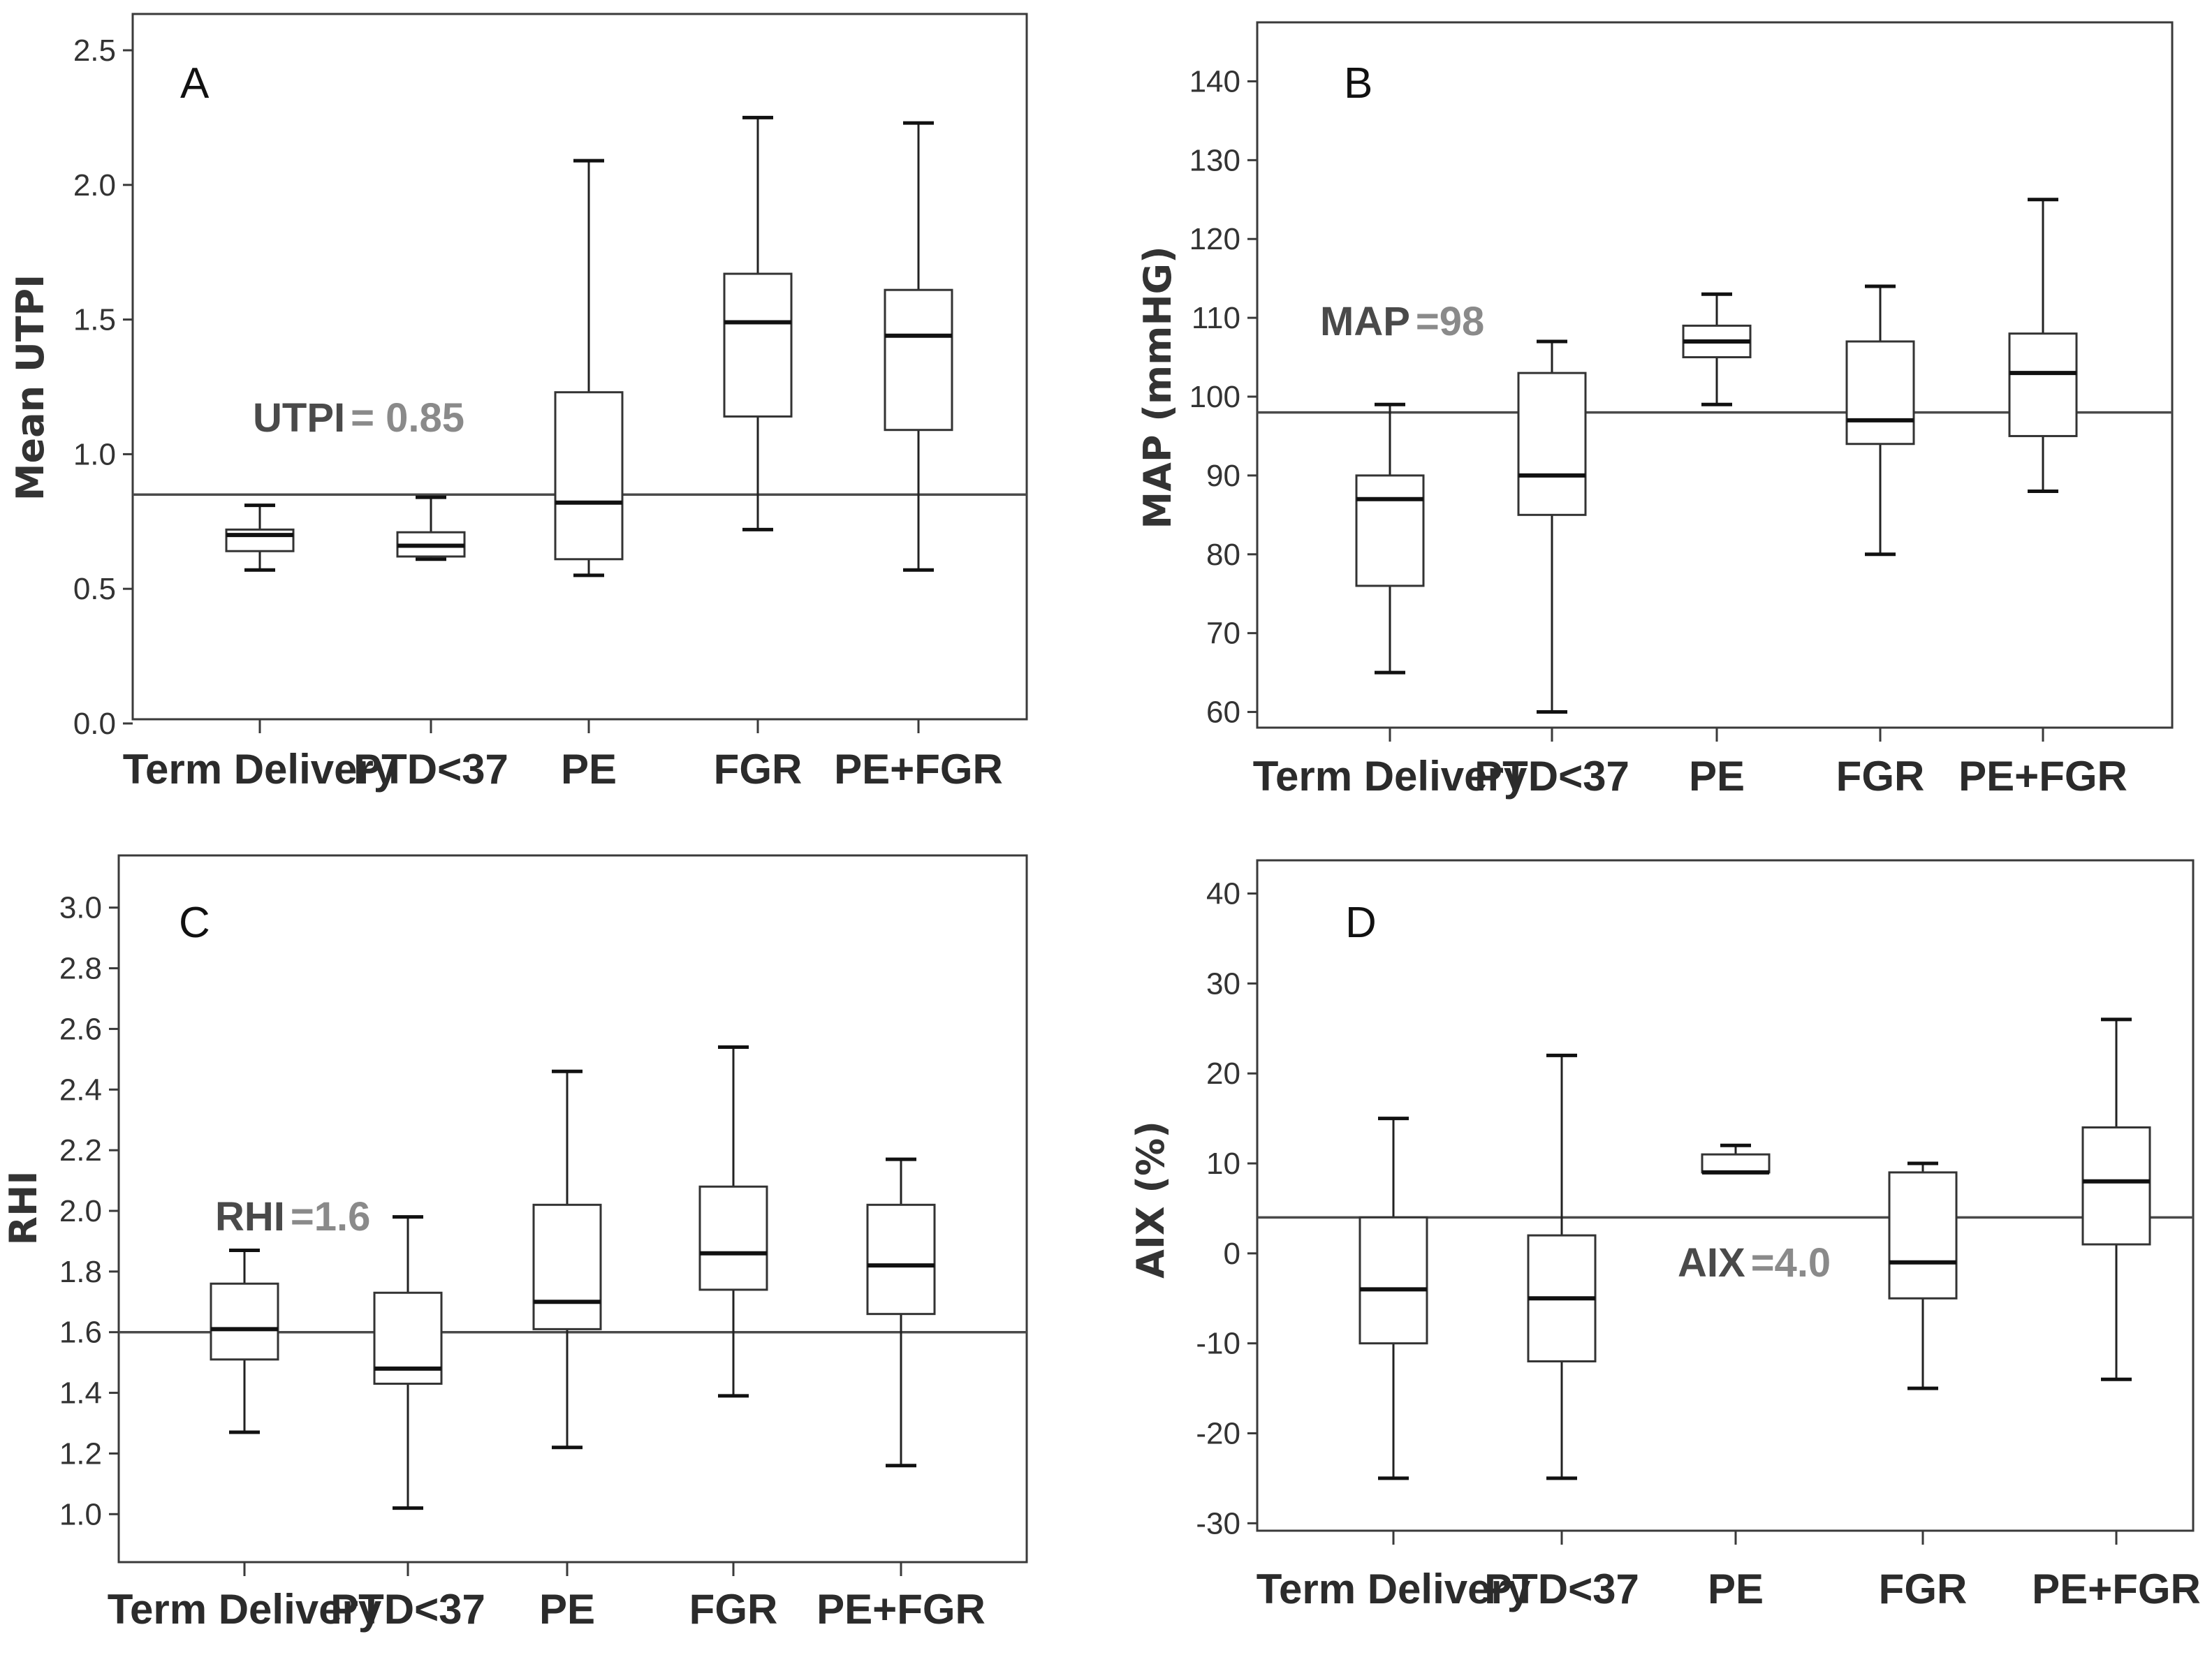 This screenshot has width=2212, height=1655. Describe the element at coordinates (1214, 160) in the screenshot. I see `y-tick-label: 130` at that location.